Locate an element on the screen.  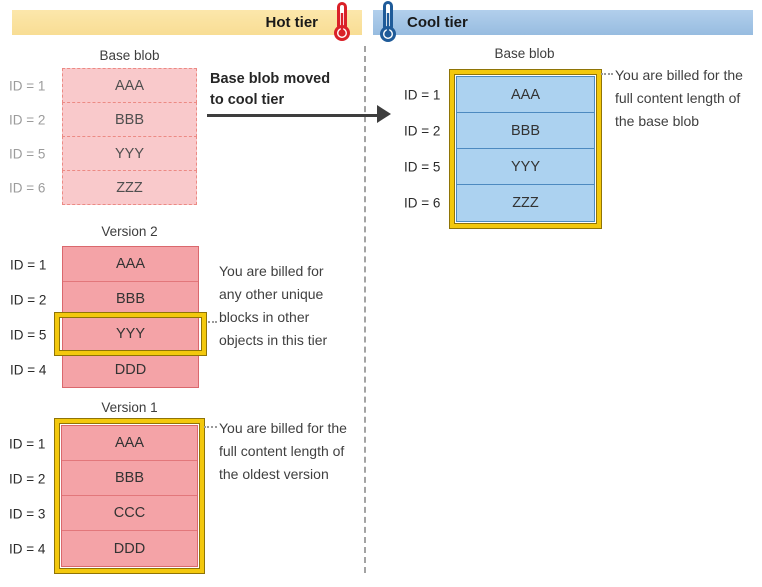
block-value: CCC is located at coordinates (129, 513).